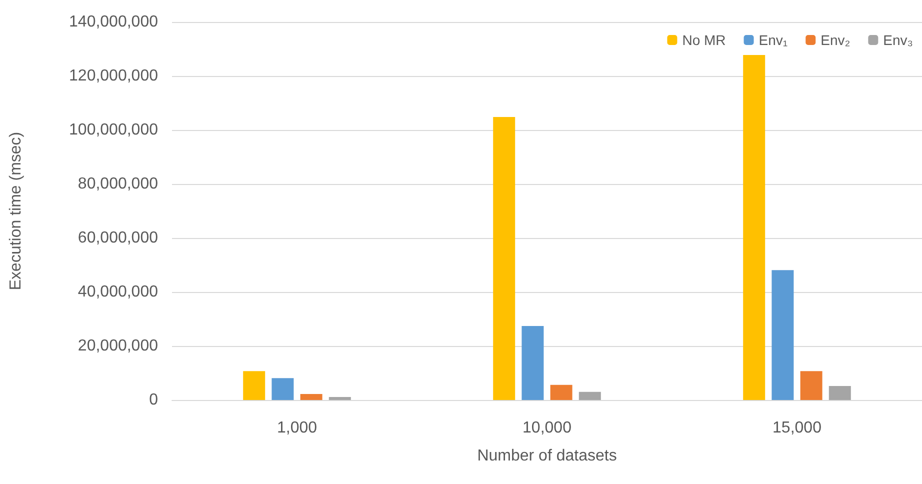 This screenshot has height=484, width=922. I want to click on x-tick-label: 15,000, so click(797, 428).